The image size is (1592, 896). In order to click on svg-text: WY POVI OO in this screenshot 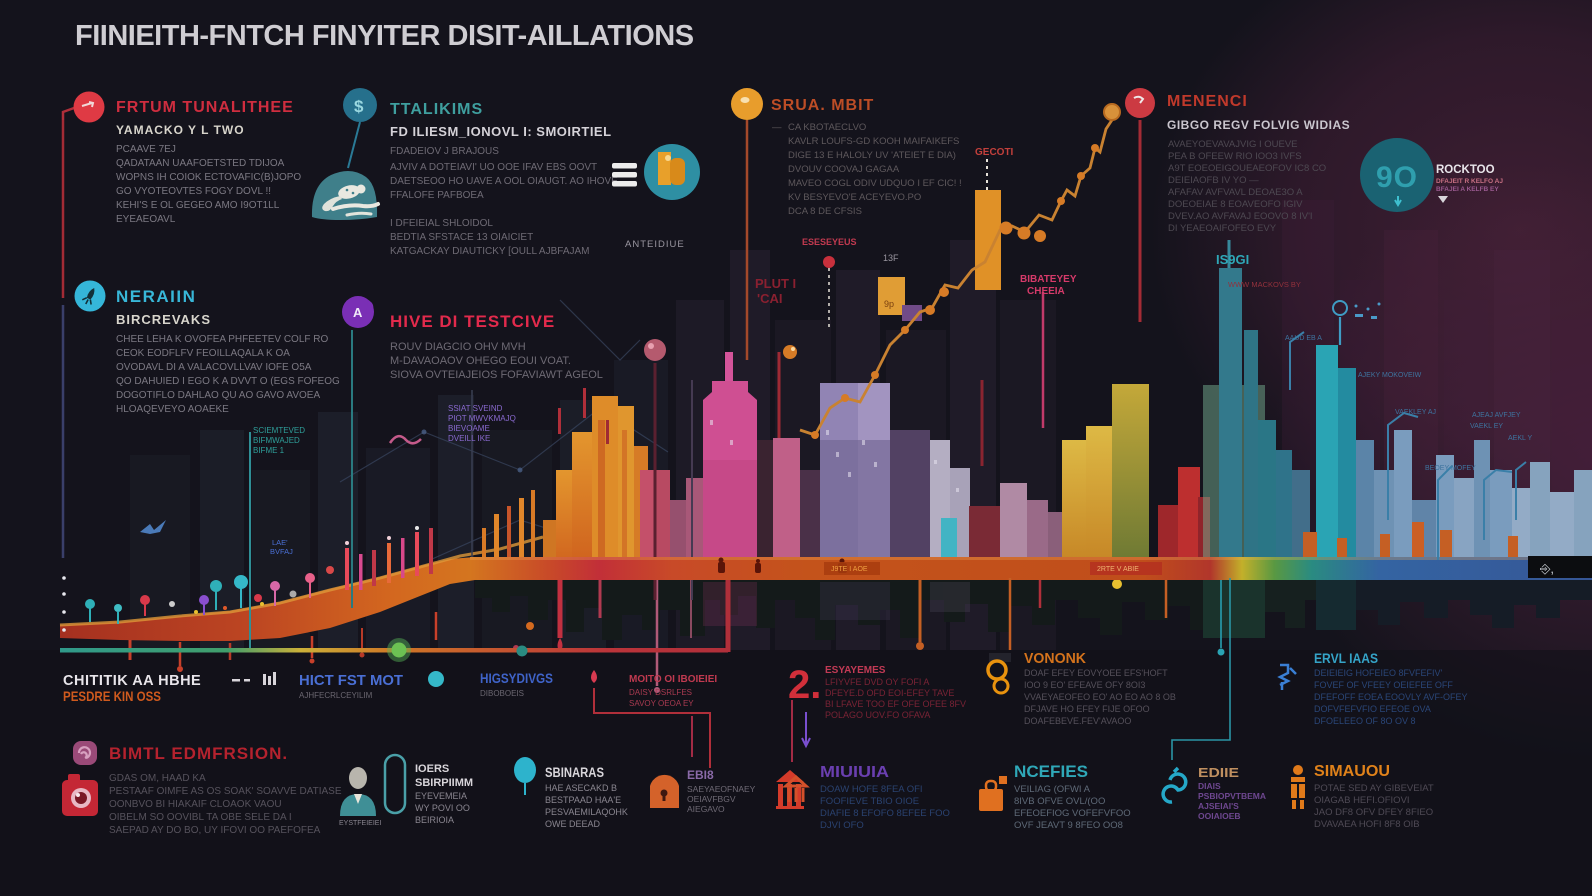, I will do `click(442, 808)`.